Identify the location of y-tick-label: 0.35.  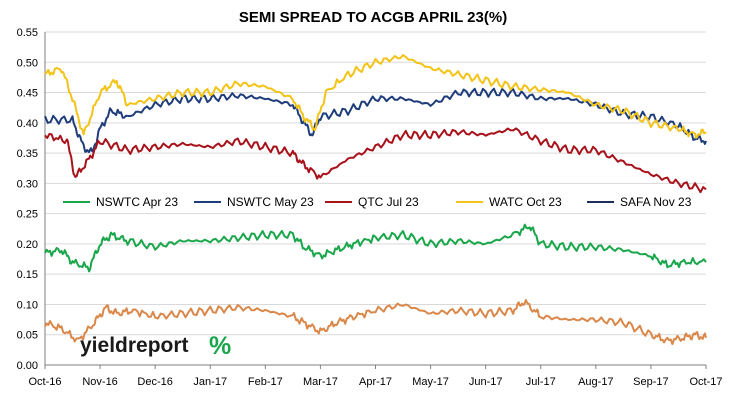
(27, 154).